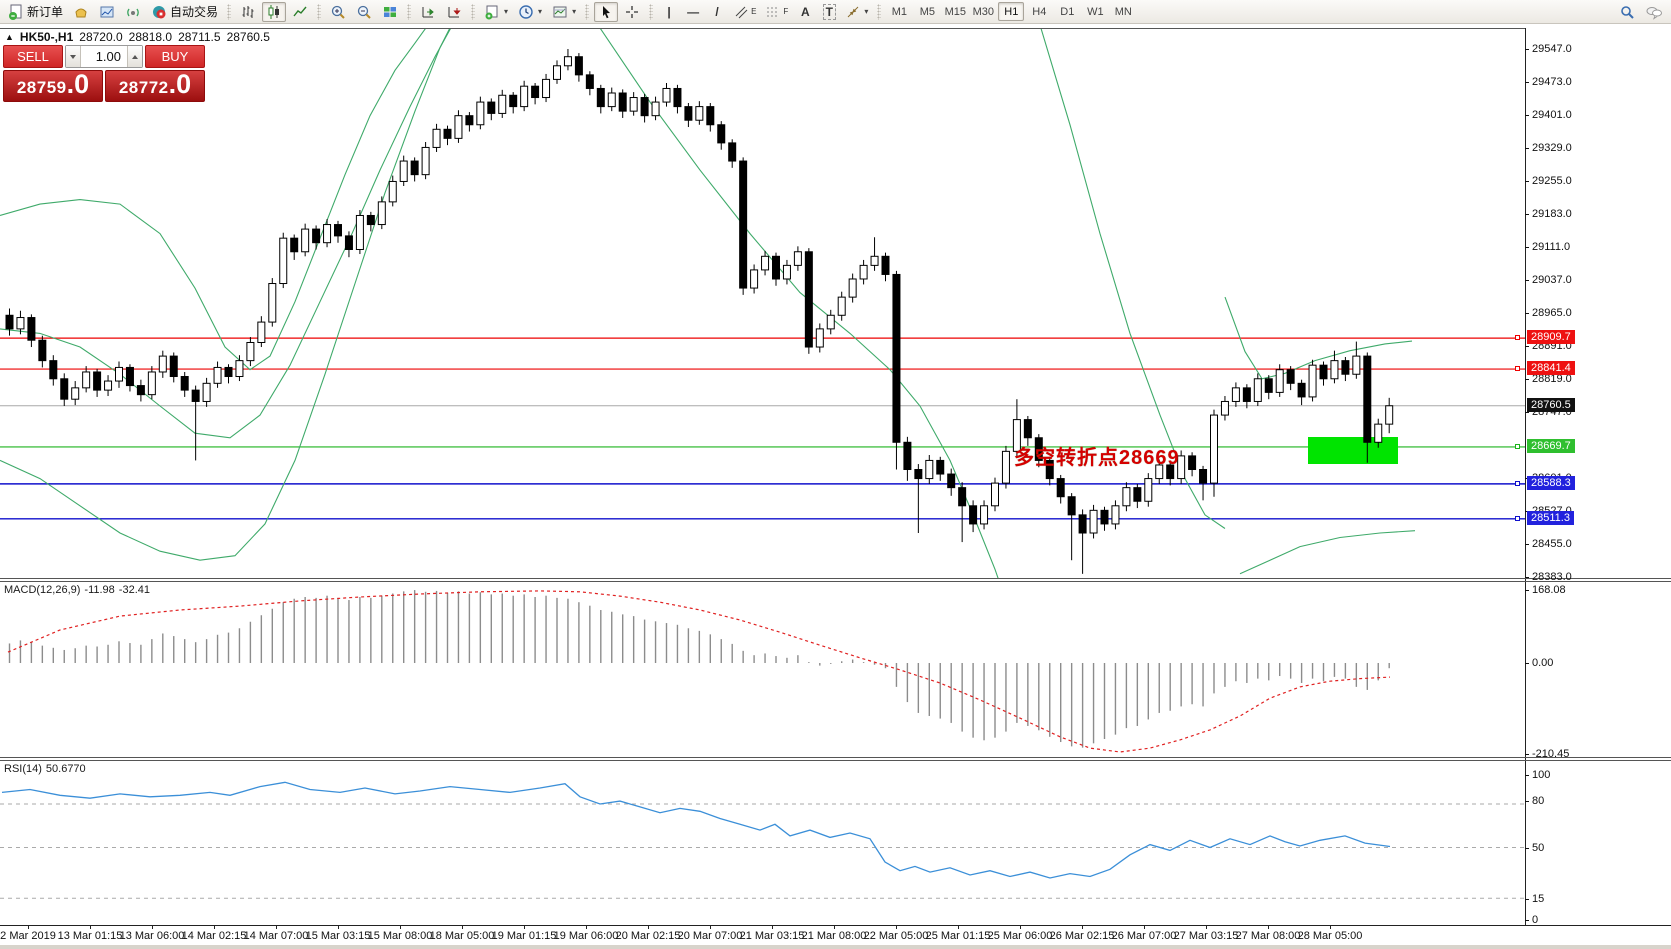 The image size is (1671, 949). I want to click on text-button: A, so click(805, 12).